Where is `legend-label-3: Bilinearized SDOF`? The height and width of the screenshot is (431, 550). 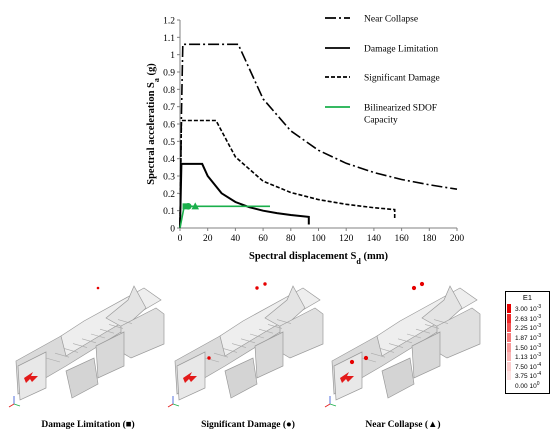
legend-label-3: Bilinearized SDOF is located at coordinates (400, 109).